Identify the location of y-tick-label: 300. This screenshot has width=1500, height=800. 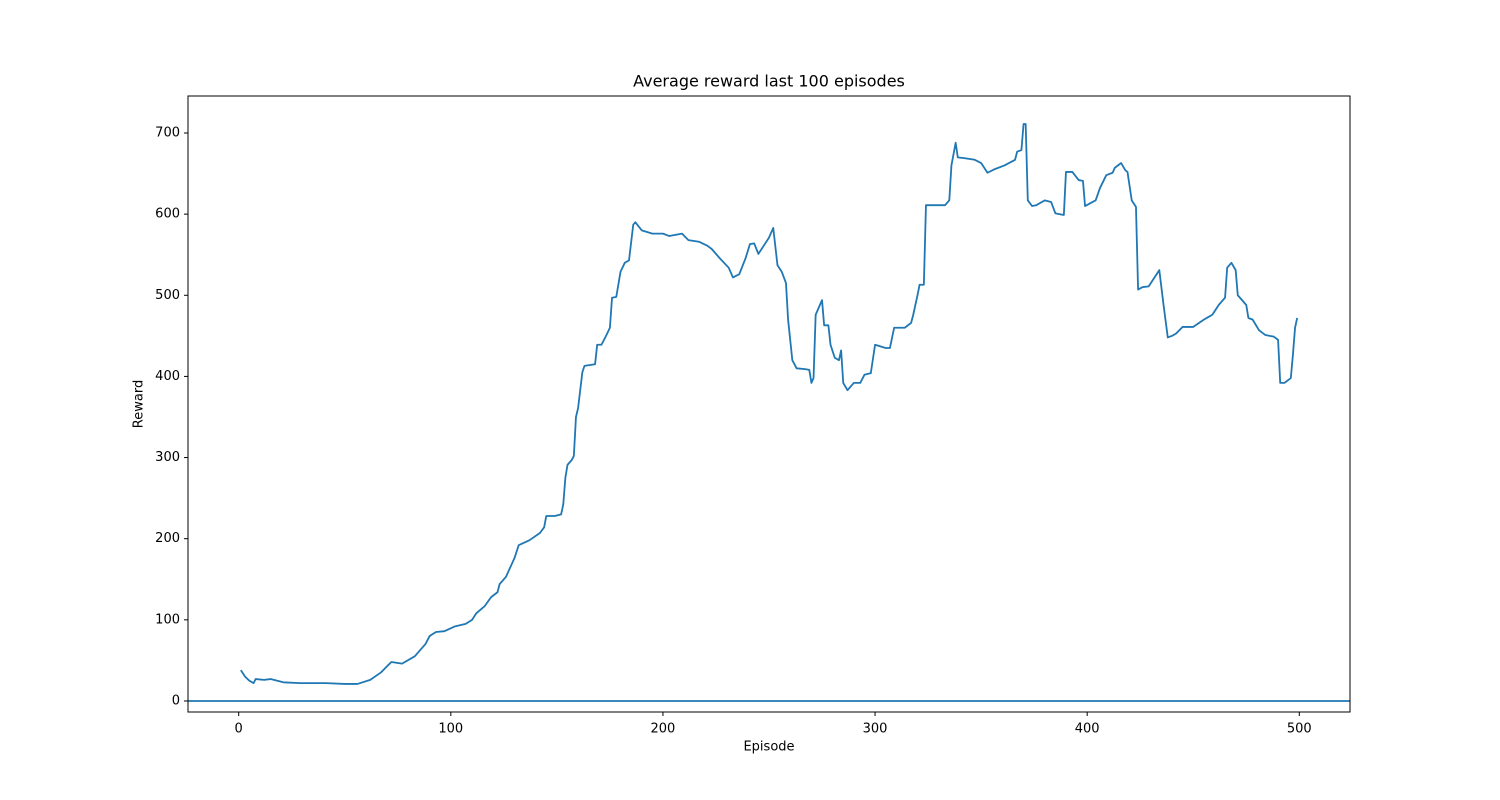
(167, 457).